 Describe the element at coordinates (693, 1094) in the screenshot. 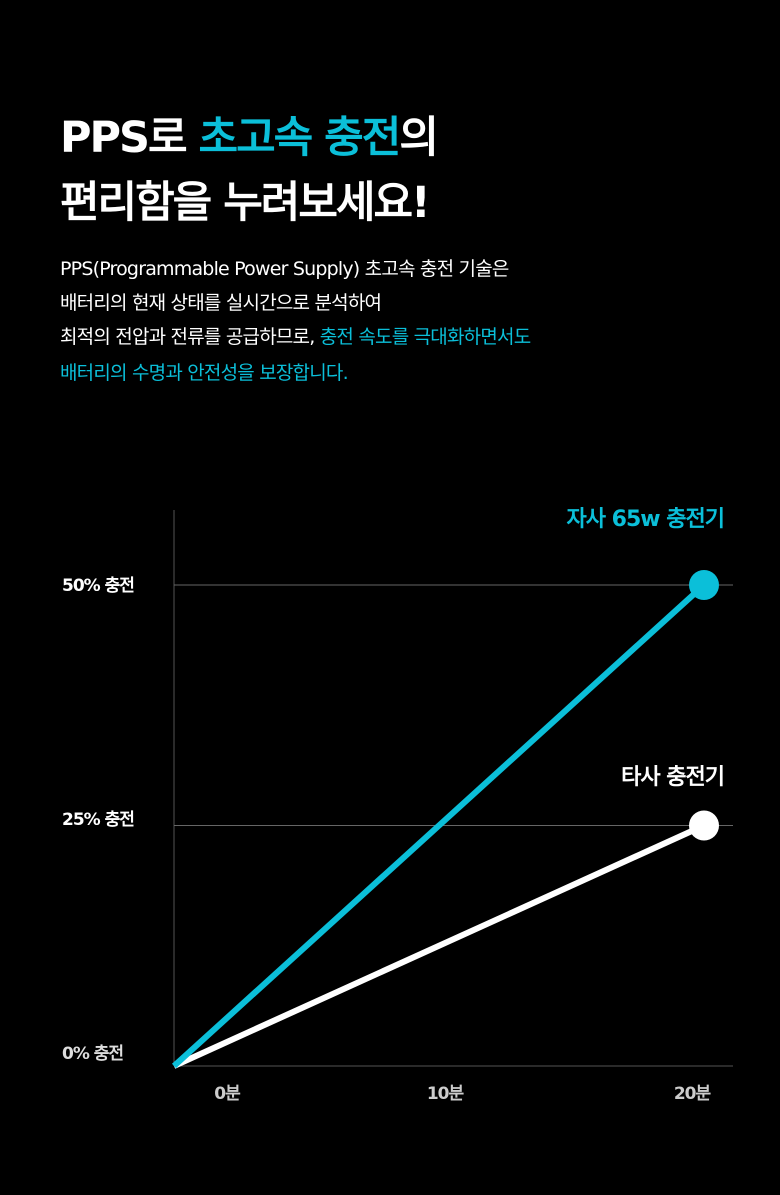

I see `x-tick-20: 20분` at that location.